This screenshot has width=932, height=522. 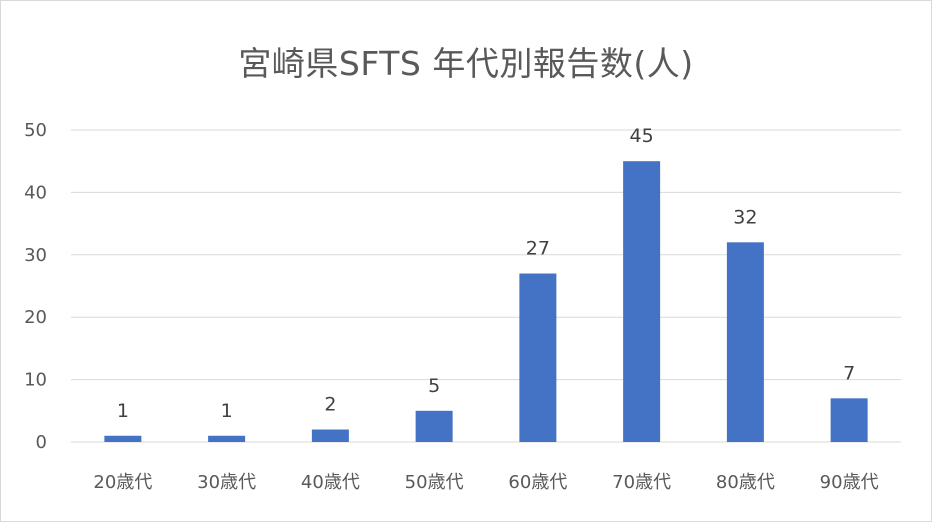 What do you see at coordinates (641, 482) in the screenshot?
I see `x-tick-label: 70歳代` at bounding box center [641, 482].